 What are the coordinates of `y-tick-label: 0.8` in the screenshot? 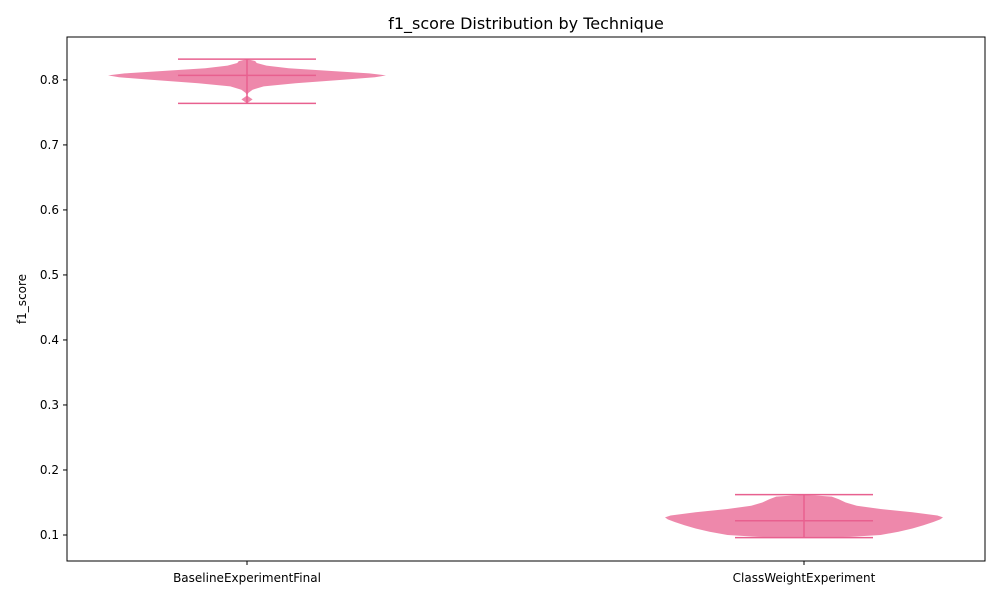 It's located at (49, 80).